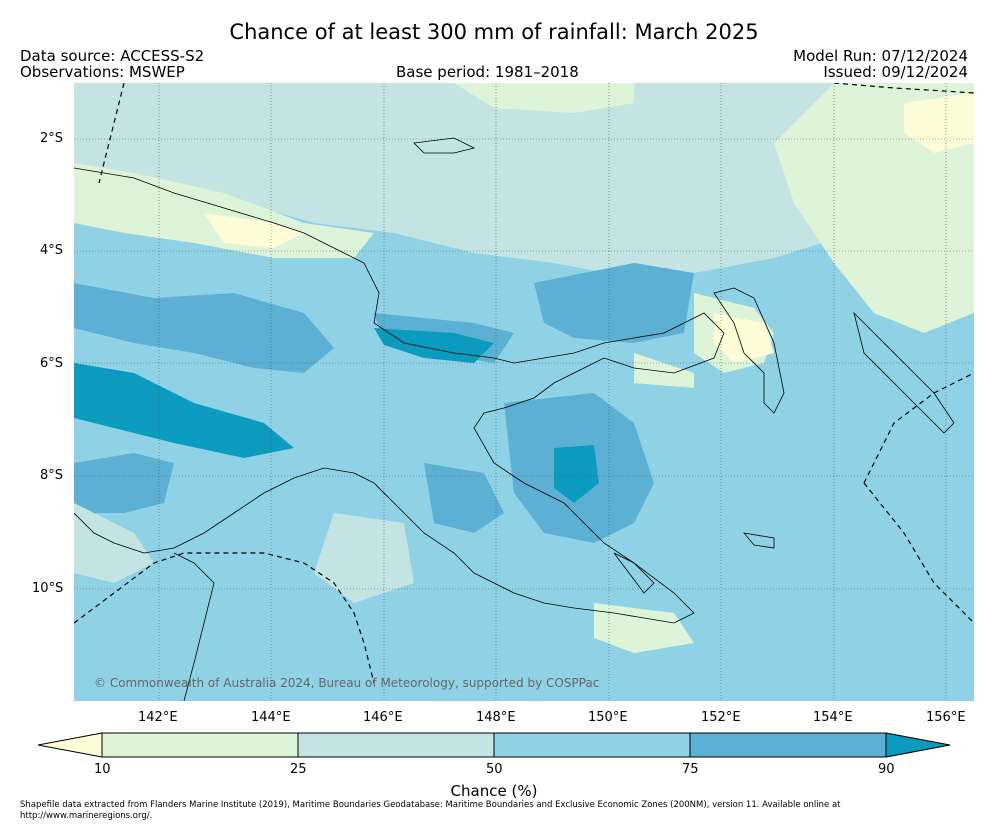 The height and width of the screenshot is (827, 988). What do you see at coordinates (918, 553) in the screenshot?
I see `boundary-southeast` at bounding box center [918, 553].